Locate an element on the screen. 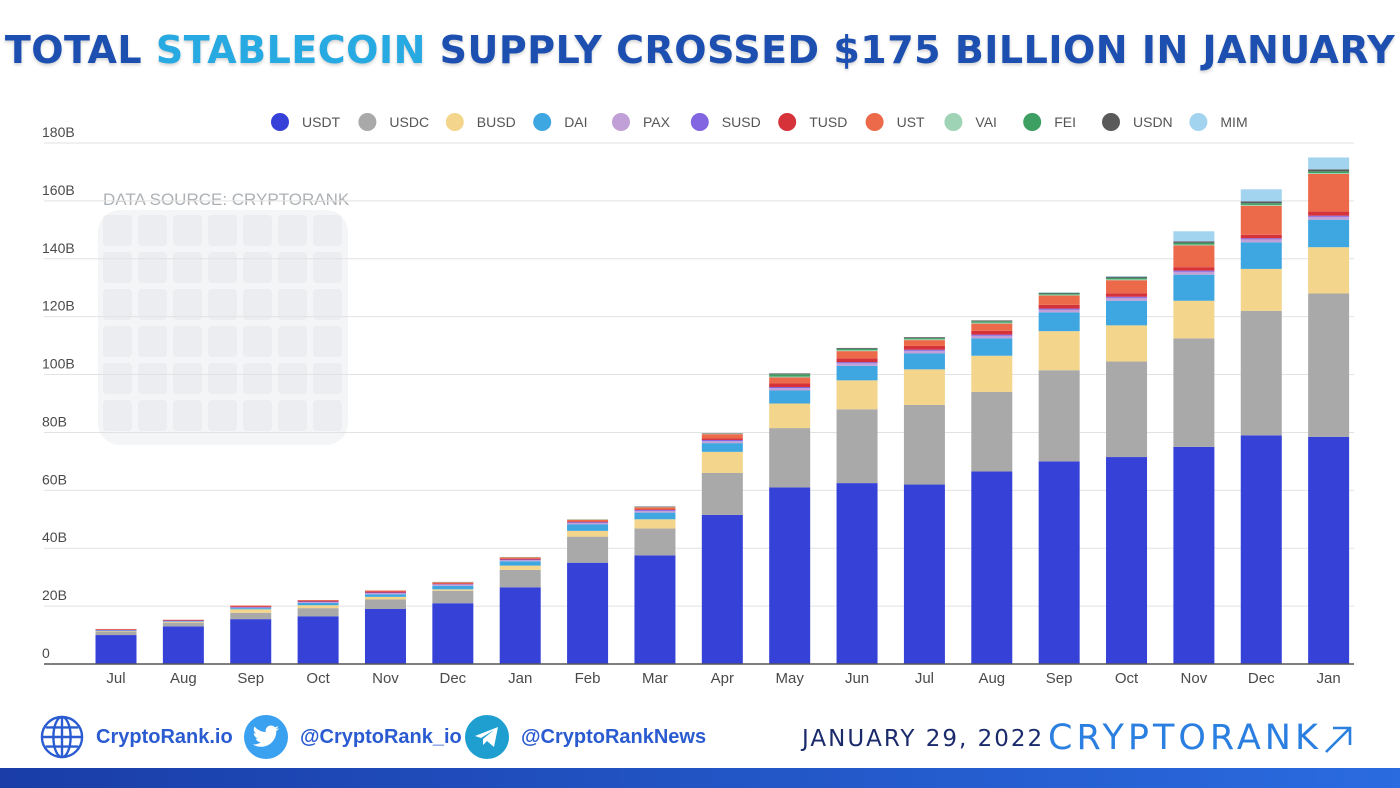 Image resolution: width=1400 pixels, height=788 pixels. legend-label: UST is located at coordinates (911, 122).